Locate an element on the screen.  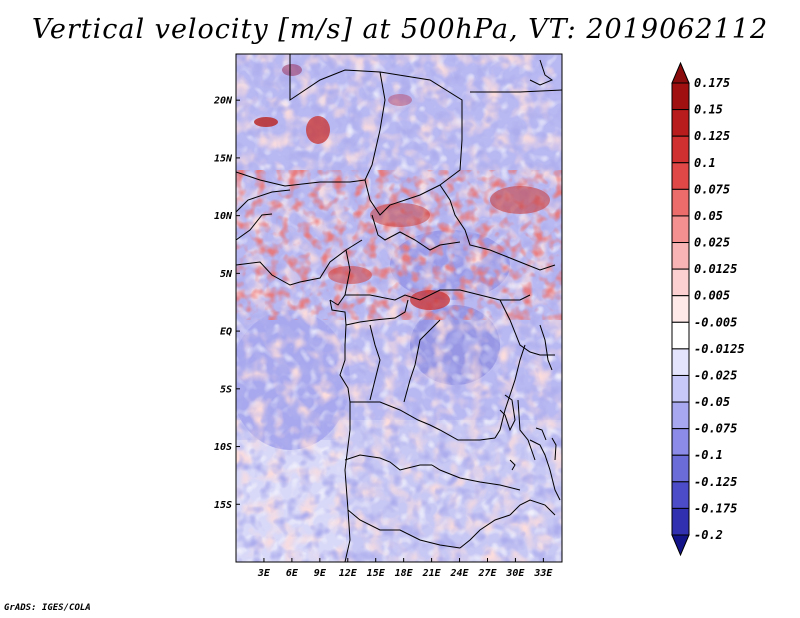
colorbar-label: -0.05 is located at coordinates (712, 402).